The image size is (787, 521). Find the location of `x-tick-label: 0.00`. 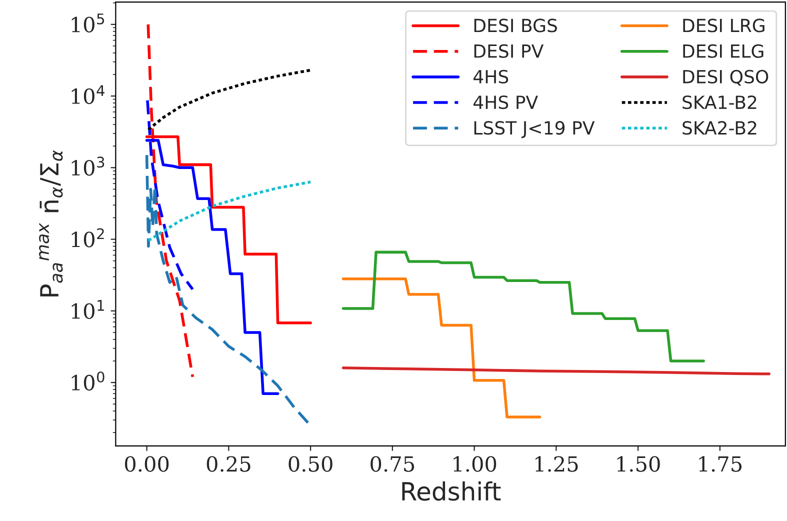

x-tick-label: 0.00 is located at coordinates (146, 464).